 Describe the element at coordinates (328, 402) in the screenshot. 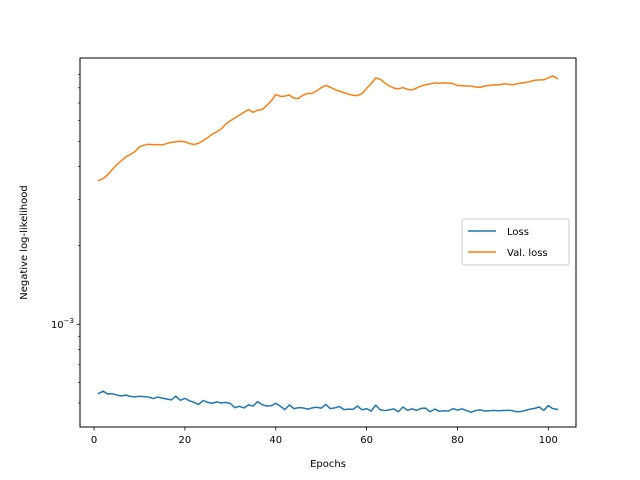

I see `series-line-loss` at that location.